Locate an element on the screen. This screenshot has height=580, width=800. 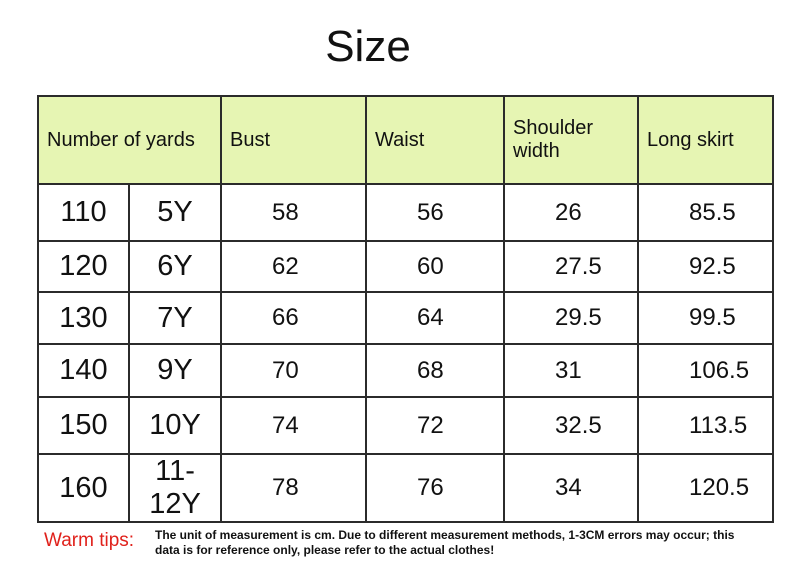
value-cell: 64 is located at coordinates (435, 318).